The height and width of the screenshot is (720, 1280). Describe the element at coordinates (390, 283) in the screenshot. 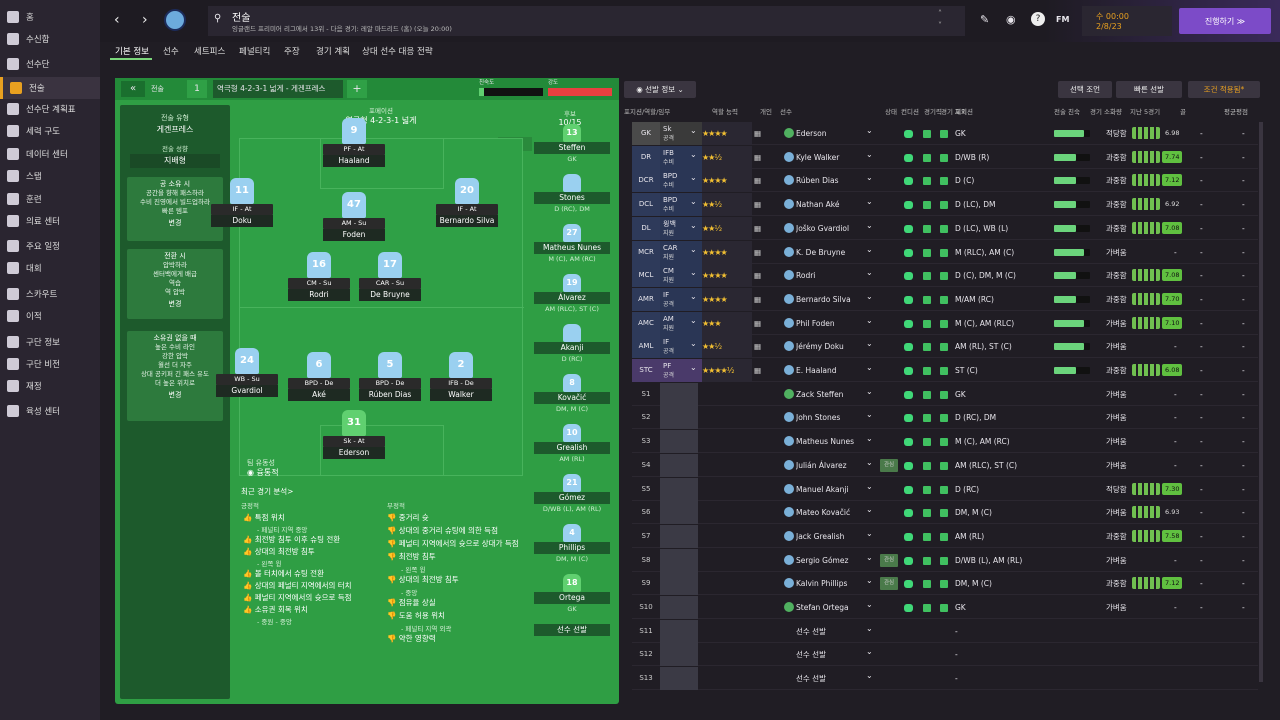

I see `player-role: CAR - Su` at that location.